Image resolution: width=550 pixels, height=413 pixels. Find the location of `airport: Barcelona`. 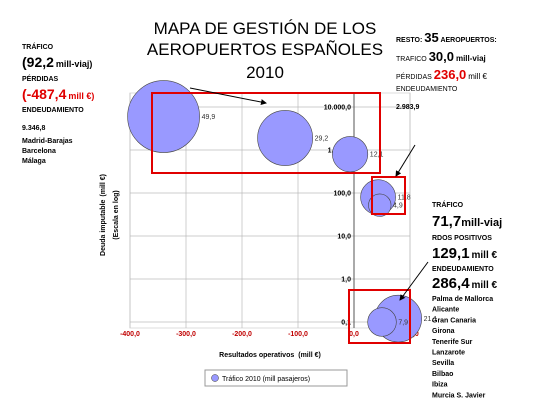

airport: Barcelona is located at coordinates (39, 151).